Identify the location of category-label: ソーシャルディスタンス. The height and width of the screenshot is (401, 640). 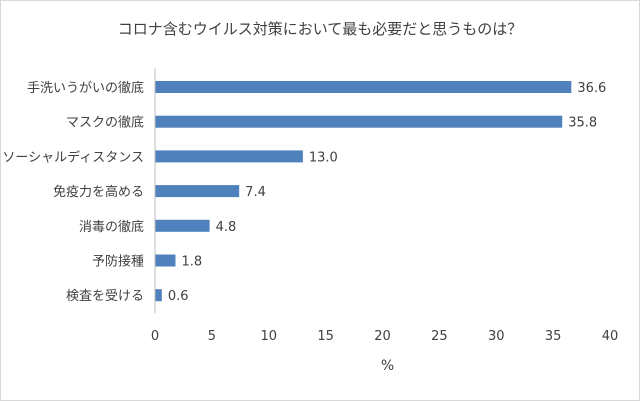
(73, 157).